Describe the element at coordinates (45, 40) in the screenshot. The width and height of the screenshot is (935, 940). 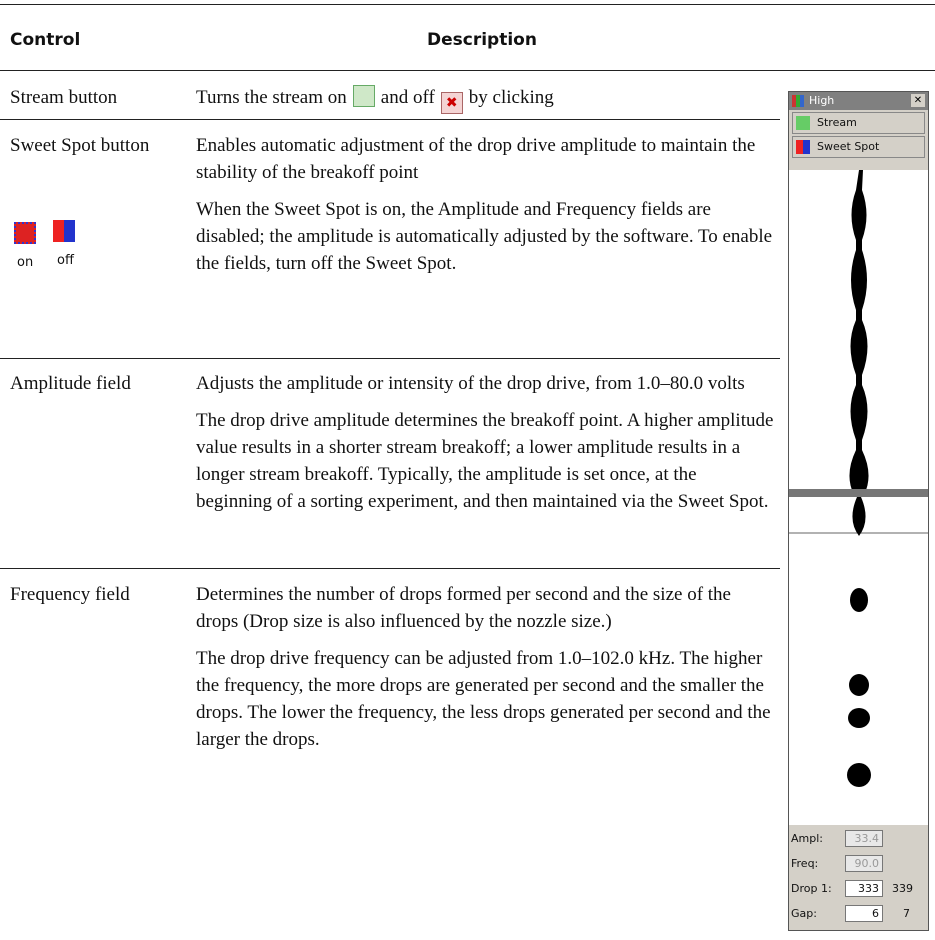
I see `header-control: Control` at that location.